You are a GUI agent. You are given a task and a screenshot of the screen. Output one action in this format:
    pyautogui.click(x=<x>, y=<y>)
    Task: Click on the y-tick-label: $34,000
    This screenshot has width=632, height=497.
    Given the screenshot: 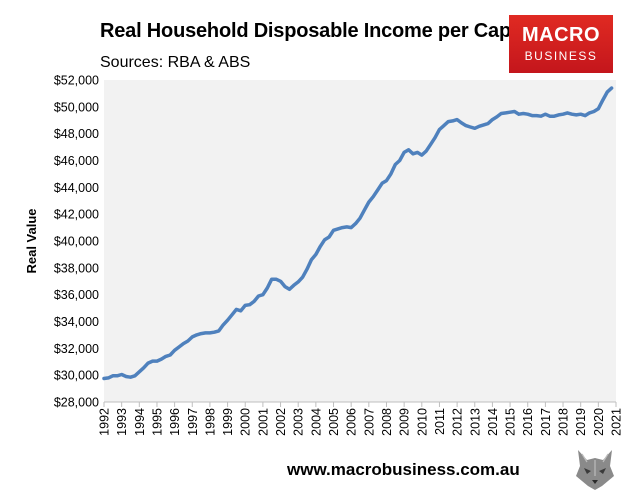 What is the action you would take?
    pyautogui.click(x=76, y=322)
    